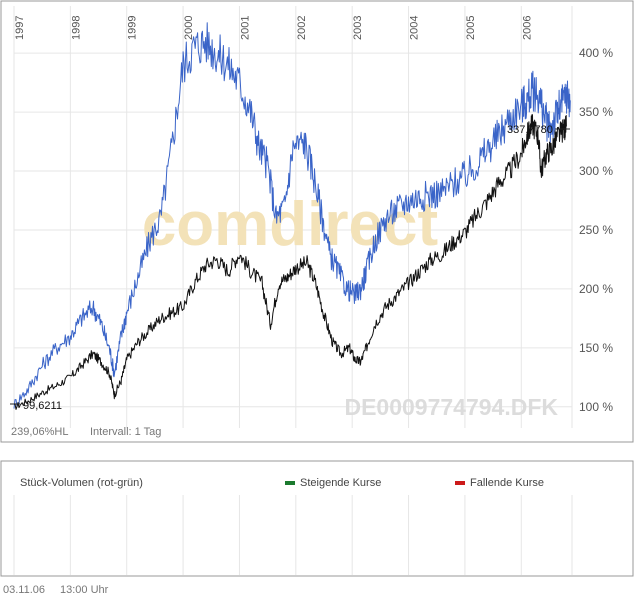  I want to click on year-label-2002: 2002, so click(302, 28).